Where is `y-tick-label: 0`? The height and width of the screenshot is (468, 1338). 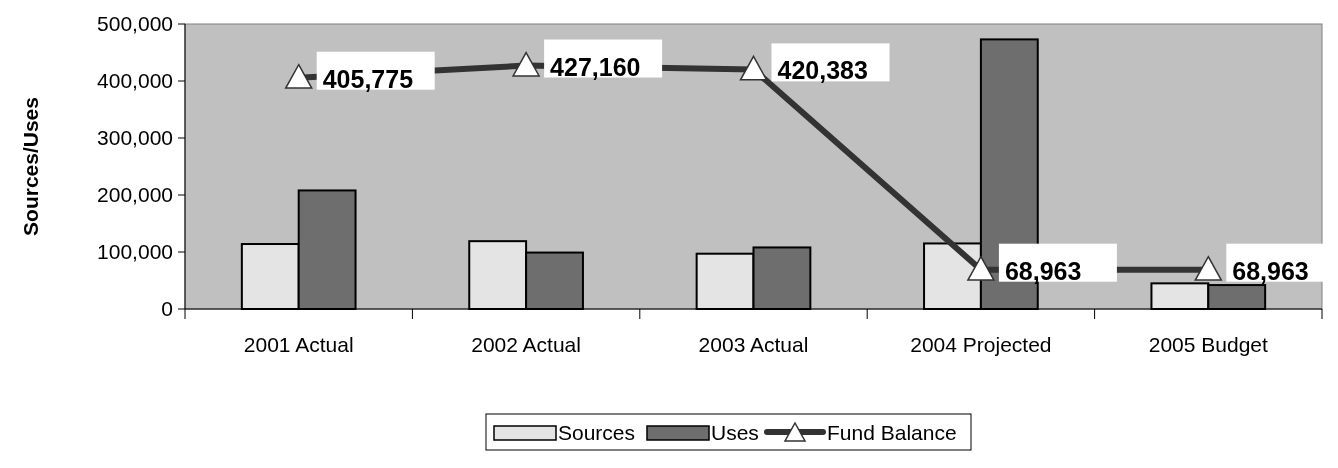
y-tick-label: 0 is located at coordinates (167, 308).